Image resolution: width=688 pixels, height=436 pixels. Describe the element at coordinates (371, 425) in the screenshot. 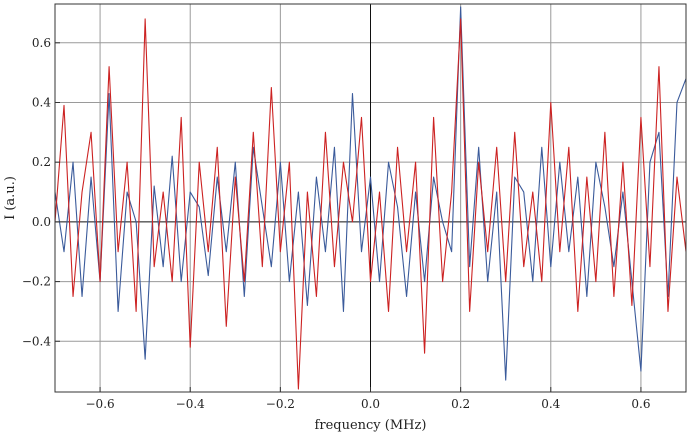

I see `x-axis-title: frequency (MHz)` at that location.